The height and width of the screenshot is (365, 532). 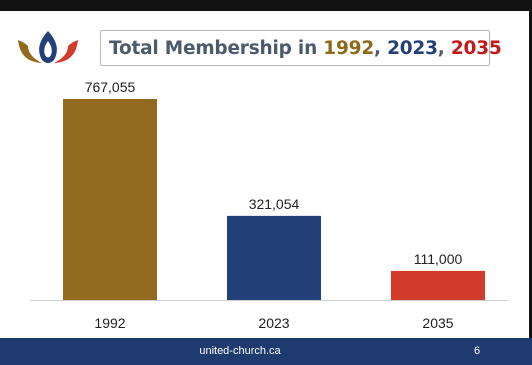 I want to click on x-tick-label-2023: 2023, so click(x=273, y=323).